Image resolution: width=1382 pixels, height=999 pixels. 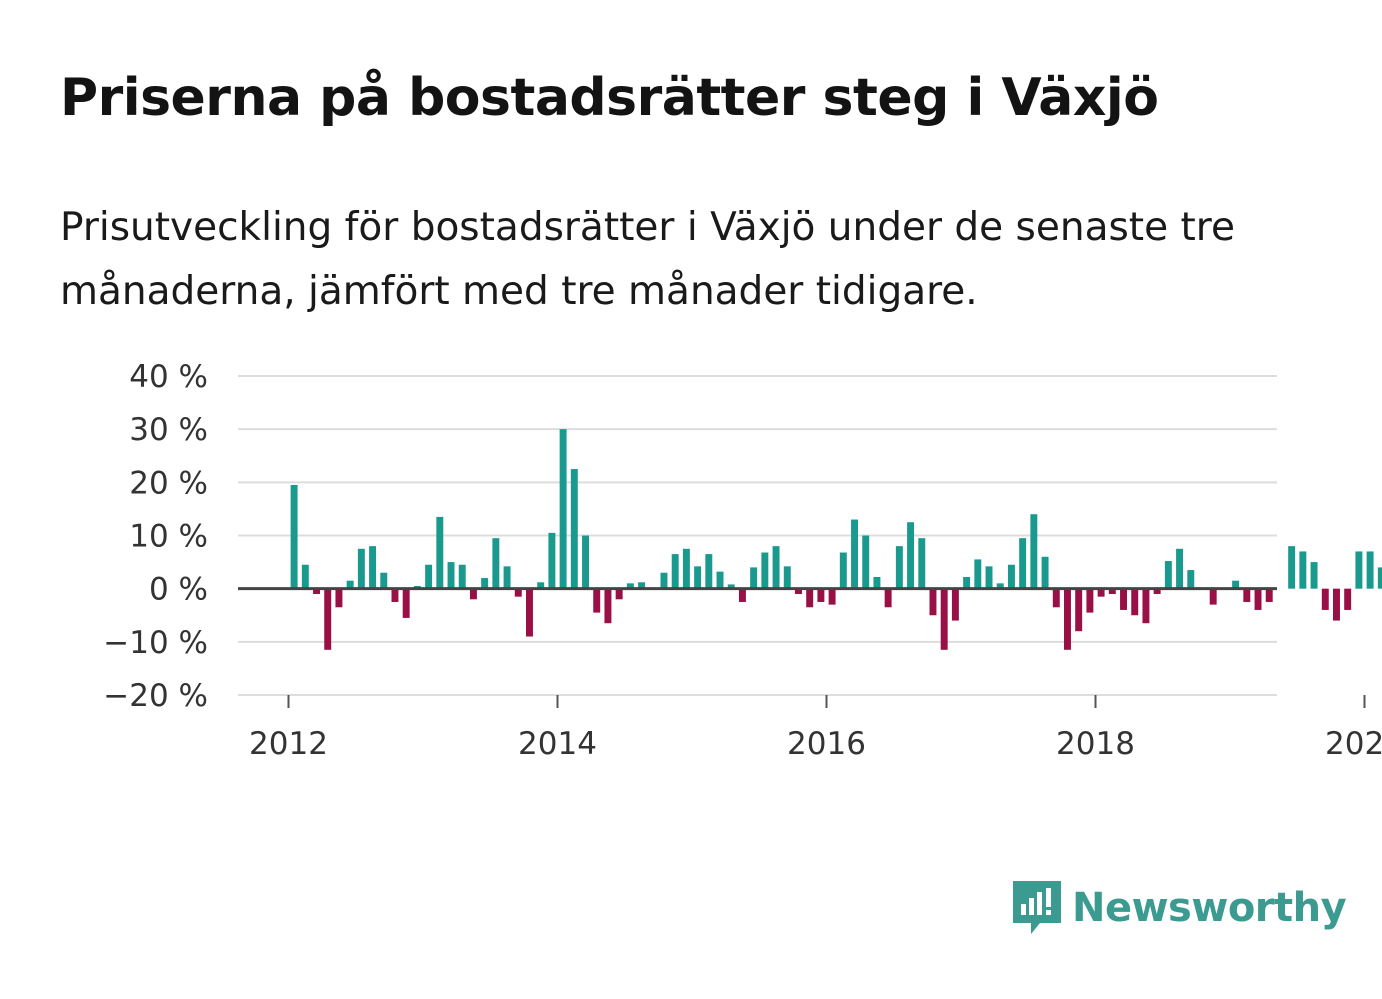 I want to click on x-axis: 20122014201620182020202220242026, so click(x=815, y=728).